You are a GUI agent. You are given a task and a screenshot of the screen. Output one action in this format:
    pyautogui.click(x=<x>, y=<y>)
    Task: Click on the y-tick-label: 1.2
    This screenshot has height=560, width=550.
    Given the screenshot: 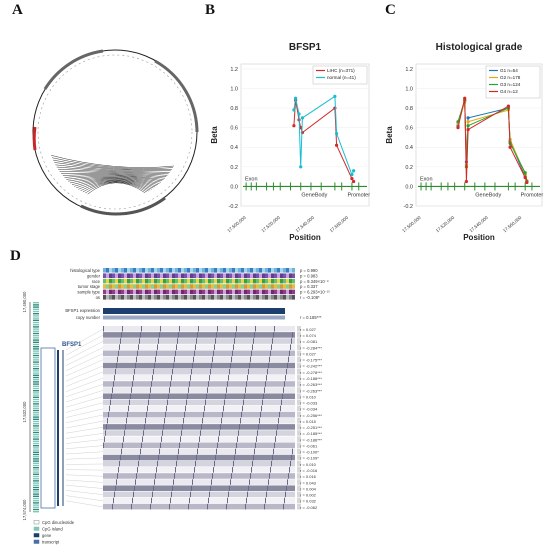 What is the action you would take?
    pyautogui.click(x=234, y=70)
    